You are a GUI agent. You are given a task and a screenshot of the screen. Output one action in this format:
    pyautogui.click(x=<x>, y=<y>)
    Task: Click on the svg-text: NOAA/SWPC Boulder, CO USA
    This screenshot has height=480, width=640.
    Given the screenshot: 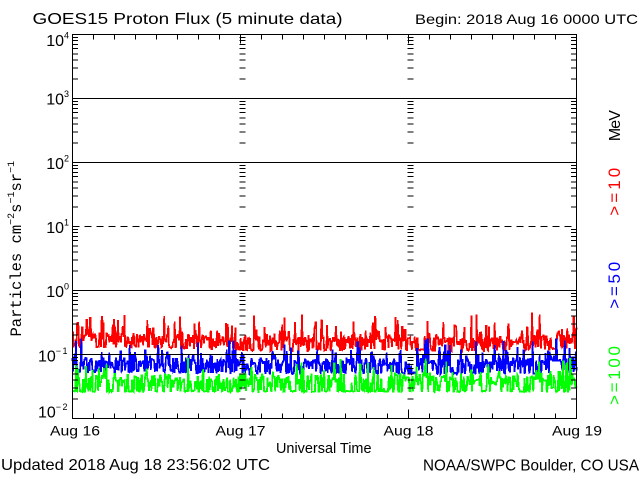 What is the action you would take?
    pyautogui.click(x=531, y=466)
    